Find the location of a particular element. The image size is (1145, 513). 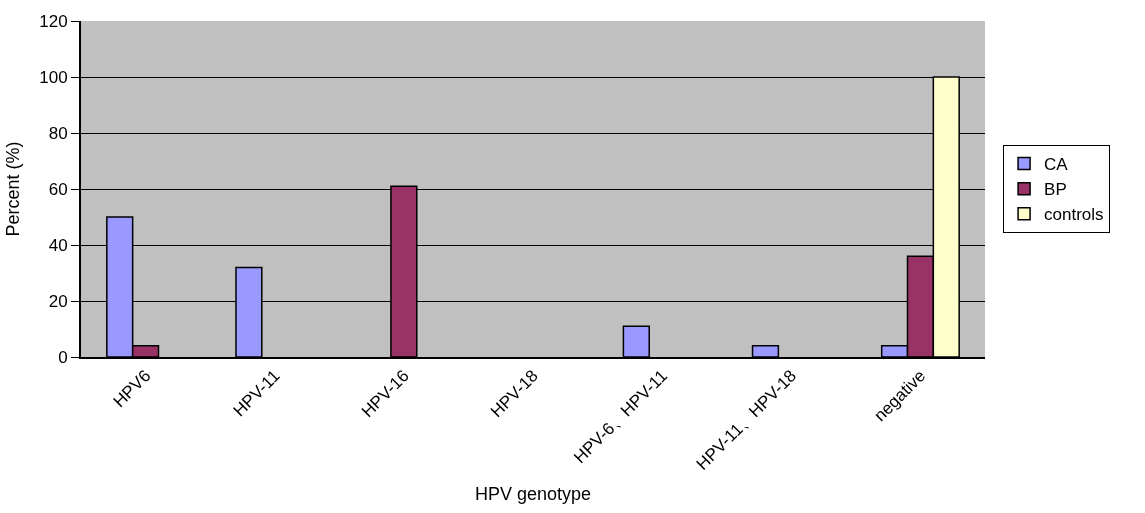

y-tick-label: 0 is located at coordinates (63, 357).